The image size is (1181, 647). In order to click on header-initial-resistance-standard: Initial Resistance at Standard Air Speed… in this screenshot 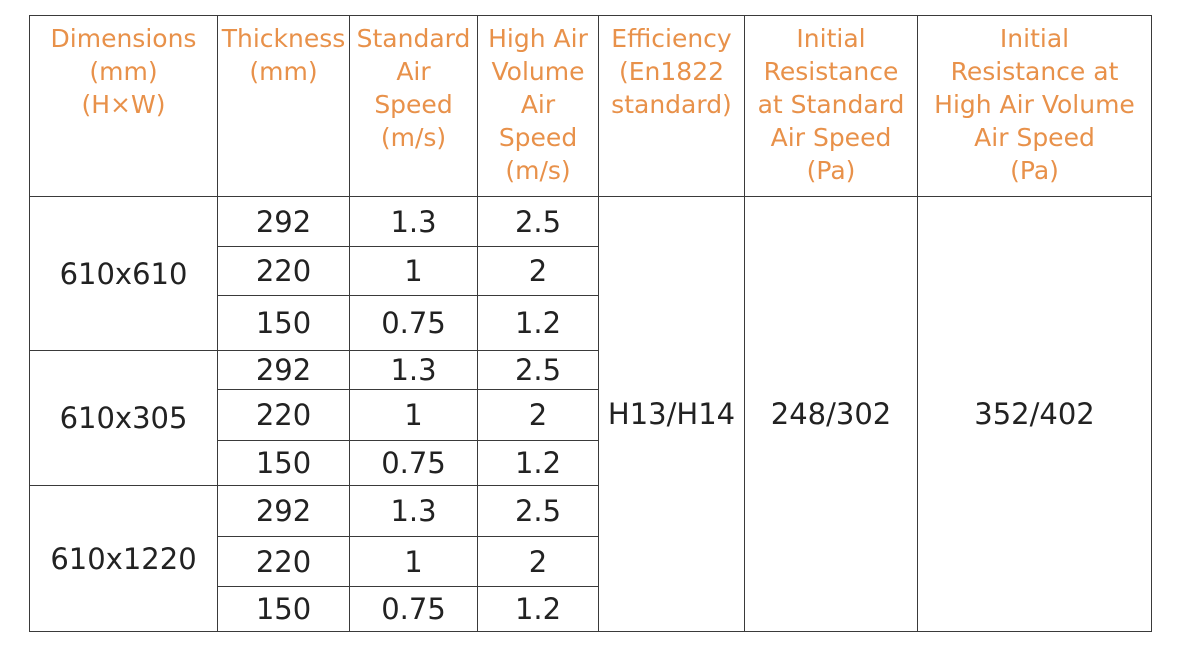, I will do `click(831, 106)`.